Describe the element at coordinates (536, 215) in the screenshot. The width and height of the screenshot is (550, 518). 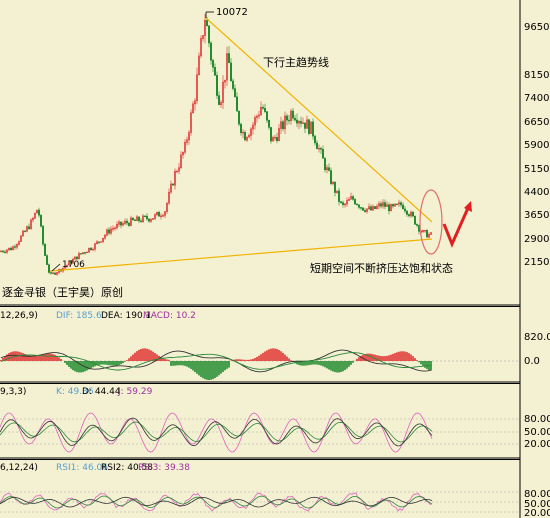
I see `y-tick-label: 3650` at that location.